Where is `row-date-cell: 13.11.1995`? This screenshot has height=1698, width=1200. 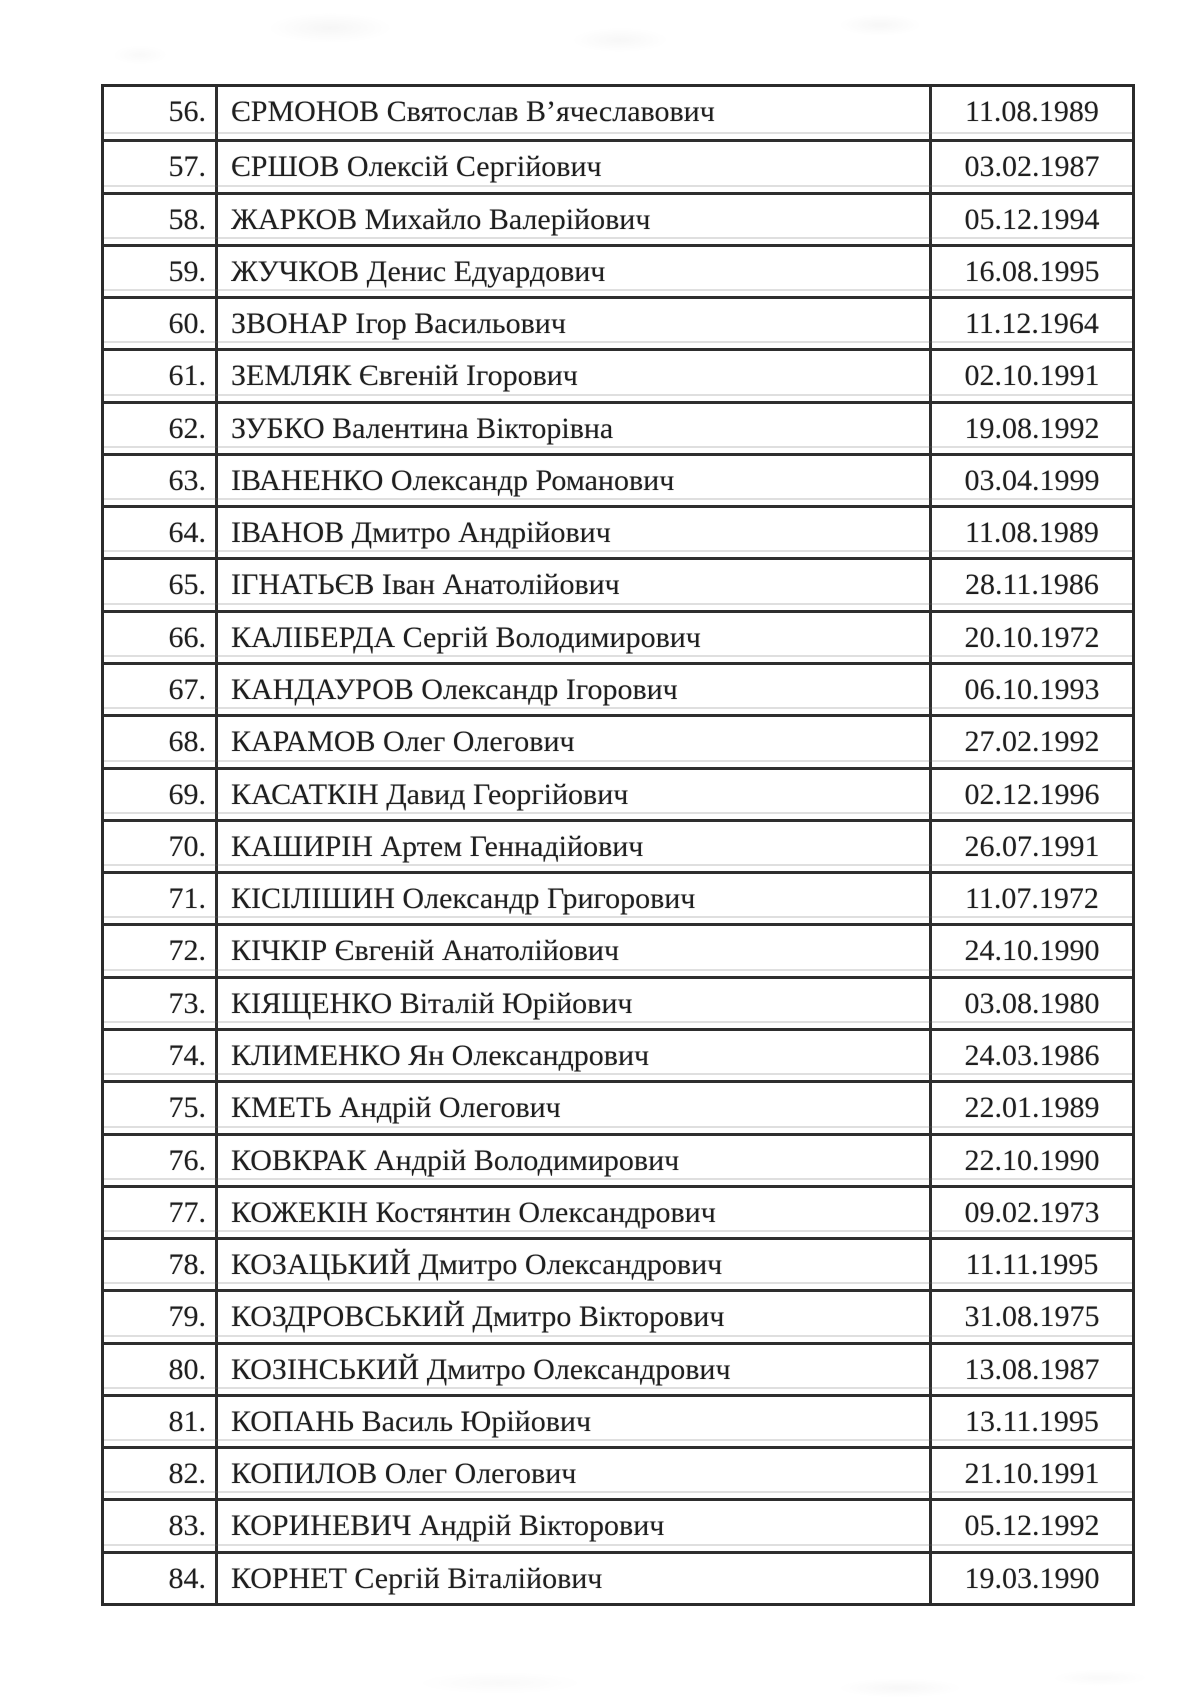
row-date-cell: 13.11.1995 is located at coordinates (1030, 1421).